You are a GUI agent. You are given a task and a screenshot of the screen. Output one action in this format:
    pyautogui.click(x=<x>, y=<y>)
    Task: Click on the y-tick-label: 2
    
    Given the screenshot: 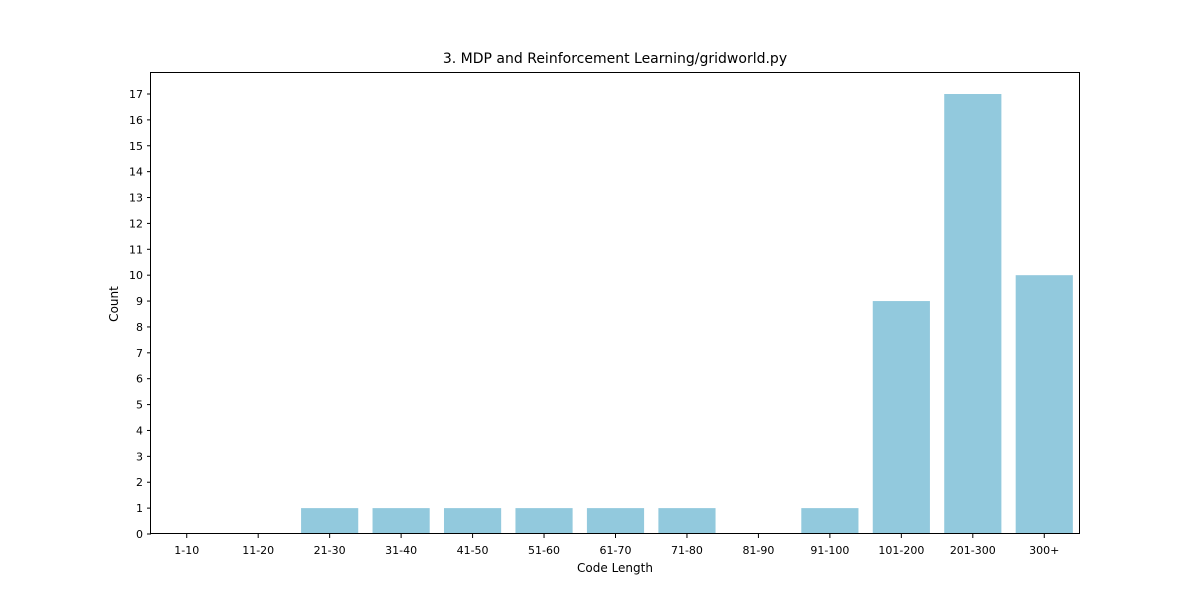 What is the action you would take?
    pyautogui.click(x=139, y=482)
    